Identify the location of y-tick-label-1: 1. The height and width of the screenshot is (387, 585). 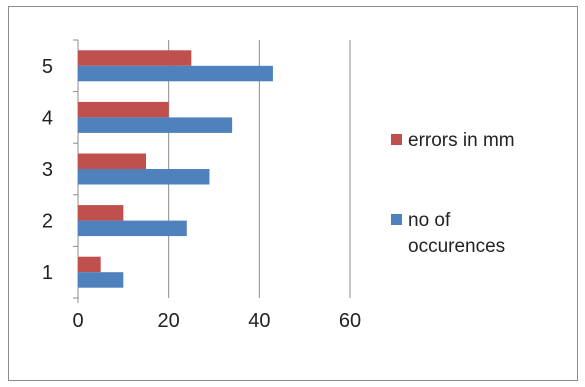
(47, 273).